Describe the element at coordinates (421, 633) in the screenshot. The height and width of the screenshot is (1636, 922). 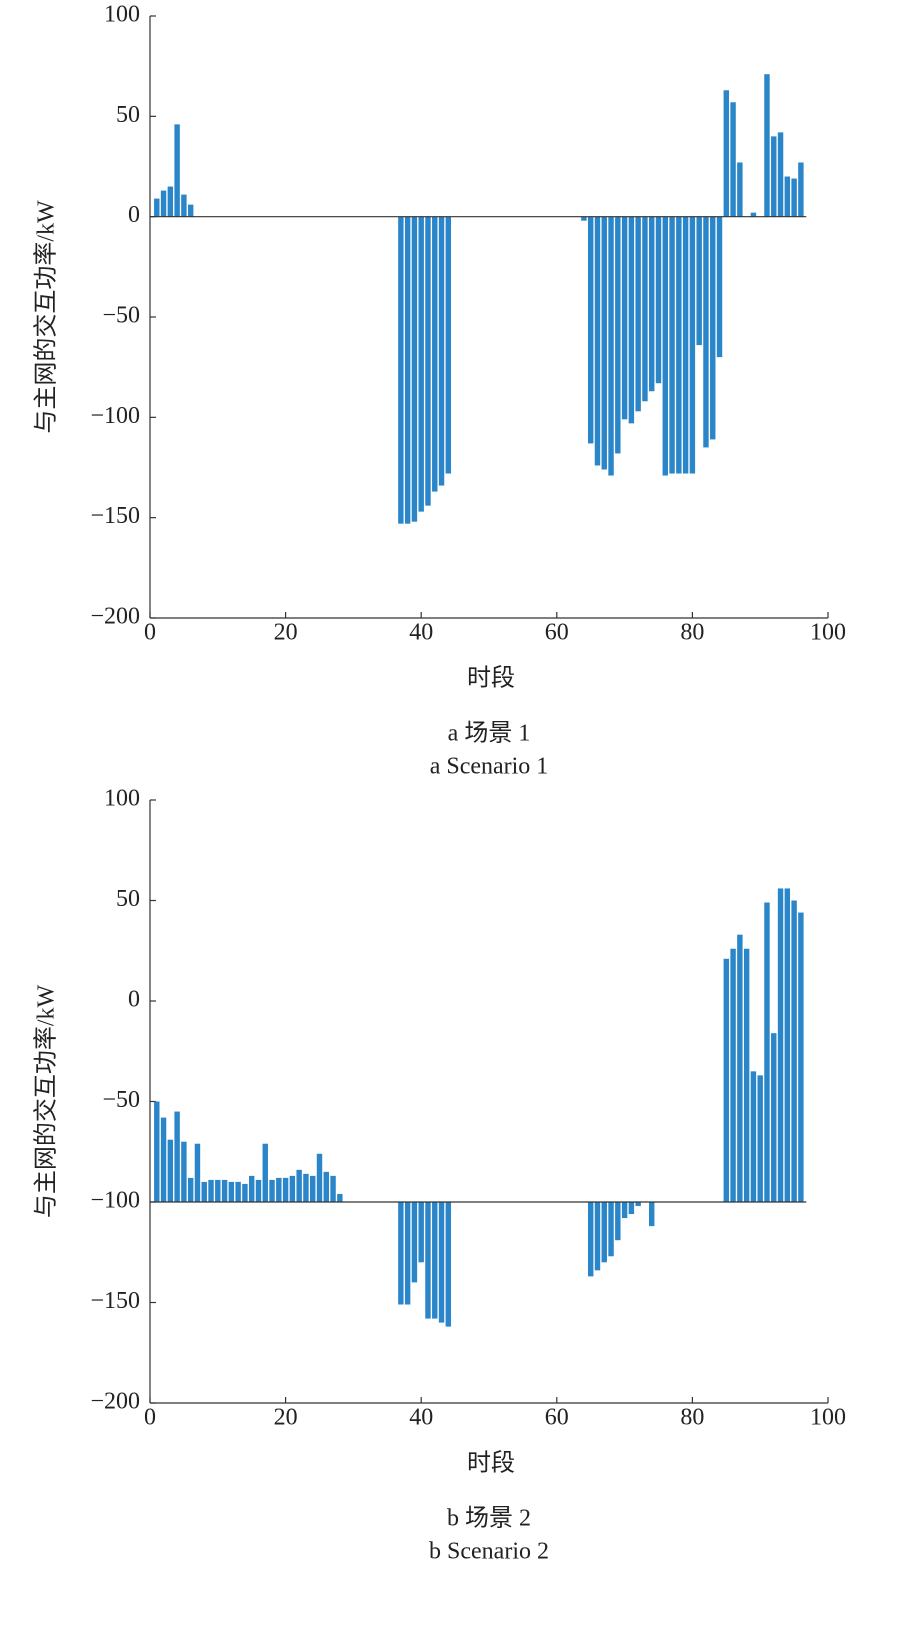
I see `x-tick-label: 40` at that location.